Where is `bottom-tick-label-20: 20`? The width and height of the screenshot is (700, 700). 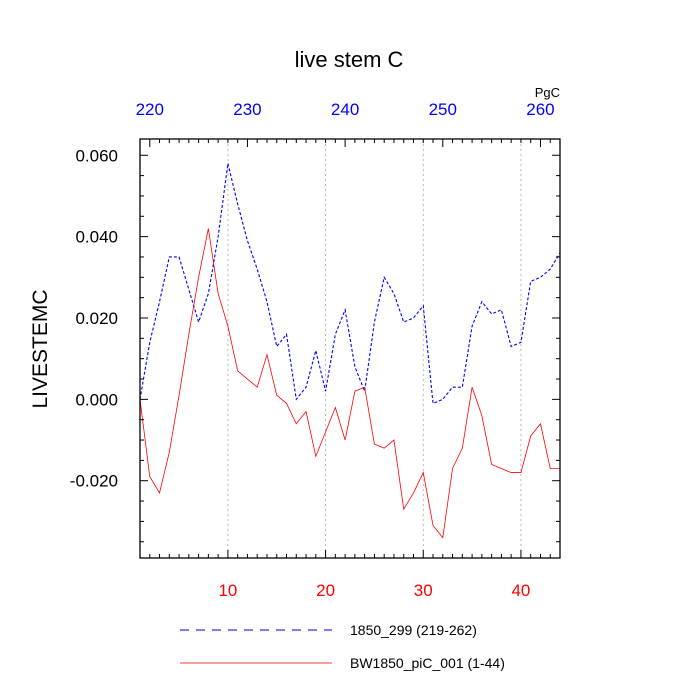
bottom-tick-label-20: 20 is located at coordinates (325, 590).